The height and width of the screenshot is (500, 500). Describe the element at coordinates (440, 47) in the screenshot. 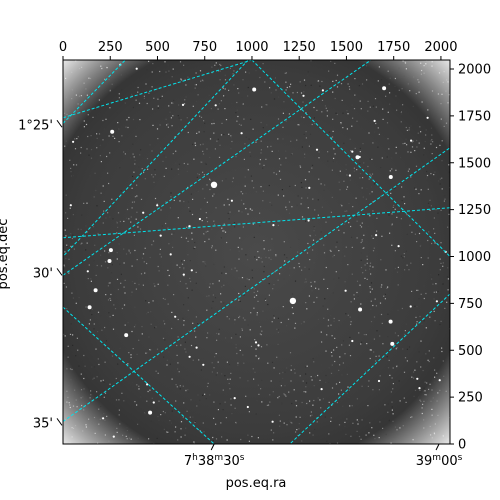

I see `top-tick-label: 2000` at that location.